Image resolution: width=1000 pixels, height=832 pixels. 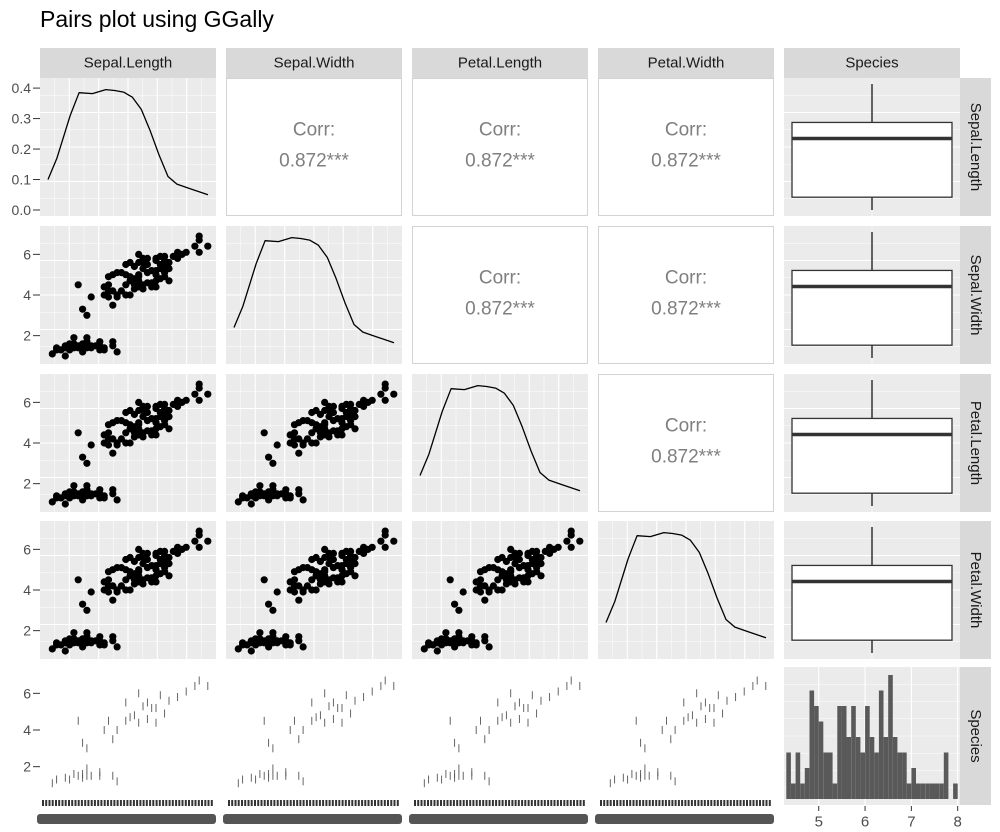 I want to click on correlation-value: 0.872***, so click(x=686, y=457).